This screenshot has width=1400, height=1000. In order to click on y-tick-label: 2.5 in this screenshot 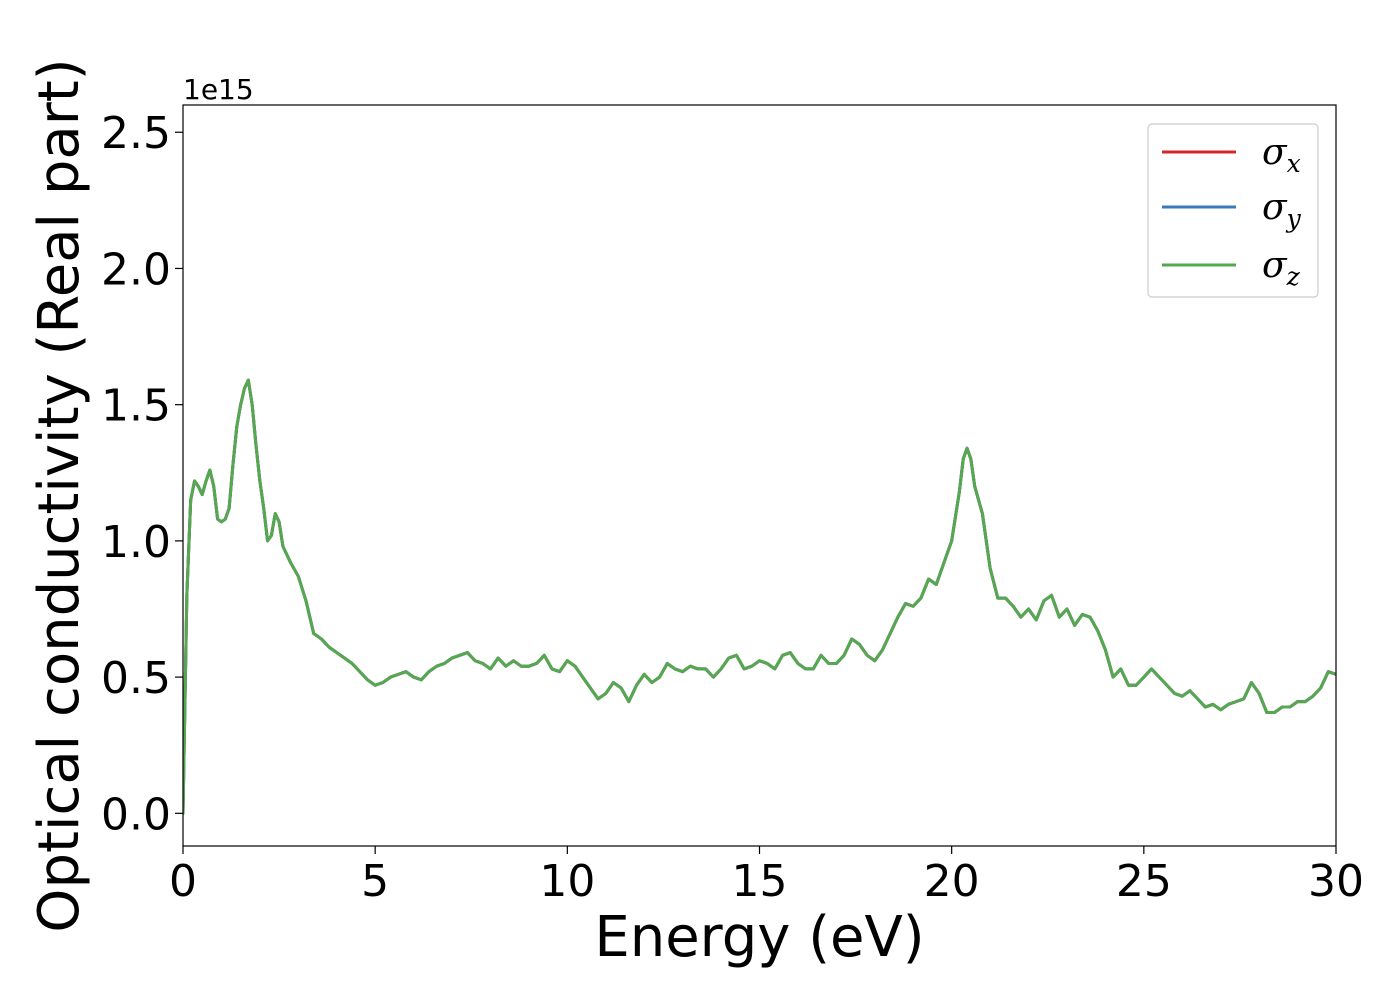, I will do `click(136, 133)`.